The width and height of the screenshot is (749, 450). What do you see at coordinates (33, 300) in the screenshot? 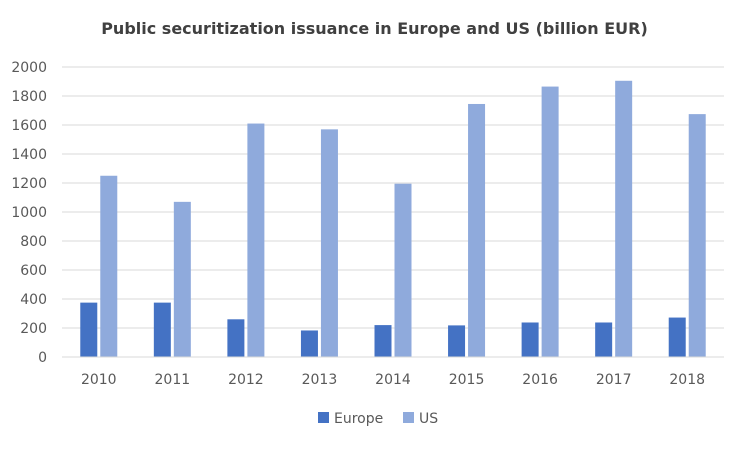
I see `y-tick-label: 400` at bounding box center [33, 300].